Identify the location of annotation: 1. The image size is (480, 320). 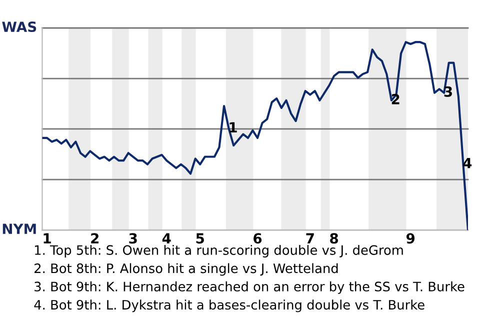
(233, 127).